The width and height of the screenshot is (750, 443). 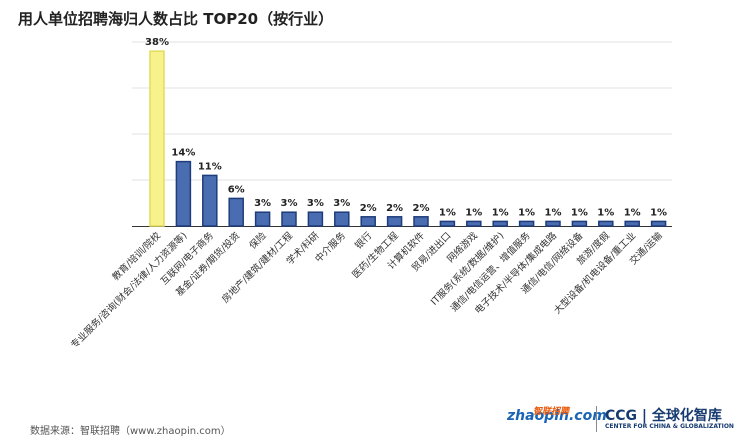 What do you see at coordinates (157, 42) in the screenshot?
I see `data-label: 38%` at bounding box center [157, 42].